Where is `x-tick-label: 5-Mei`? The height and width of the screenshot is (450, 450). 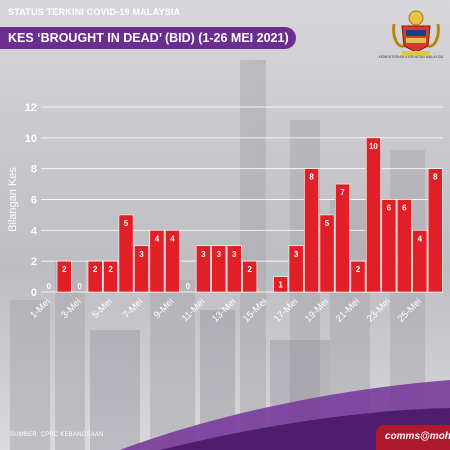 x-tick-label: 5-Mei is located at coordinates (102, 308).